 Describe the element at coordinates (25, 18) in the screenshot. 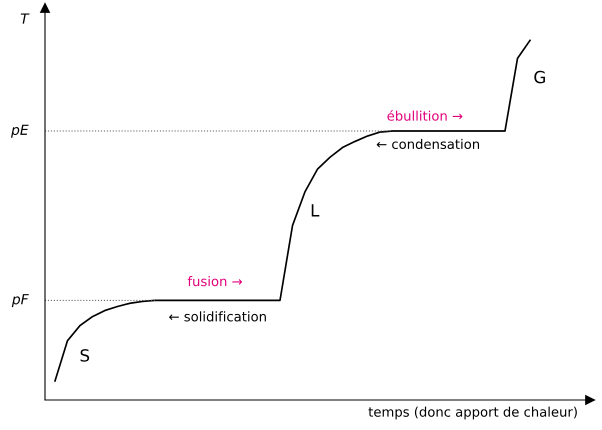

I see `y-axis-title: T` at that location.